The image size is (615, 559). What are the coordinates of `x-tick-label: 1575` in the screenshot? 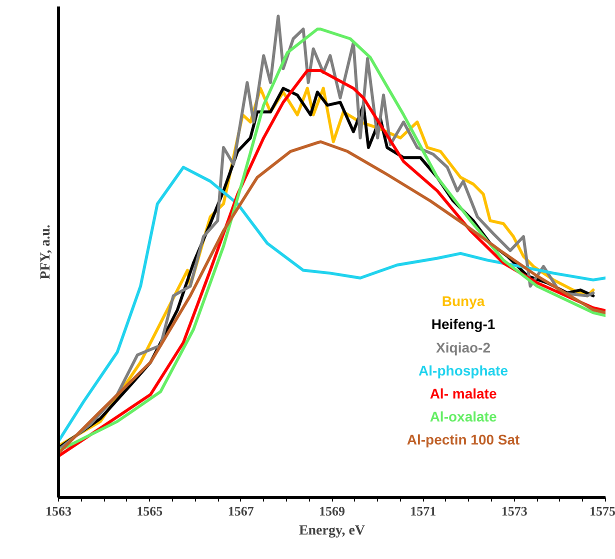 It's located at (602, 511).